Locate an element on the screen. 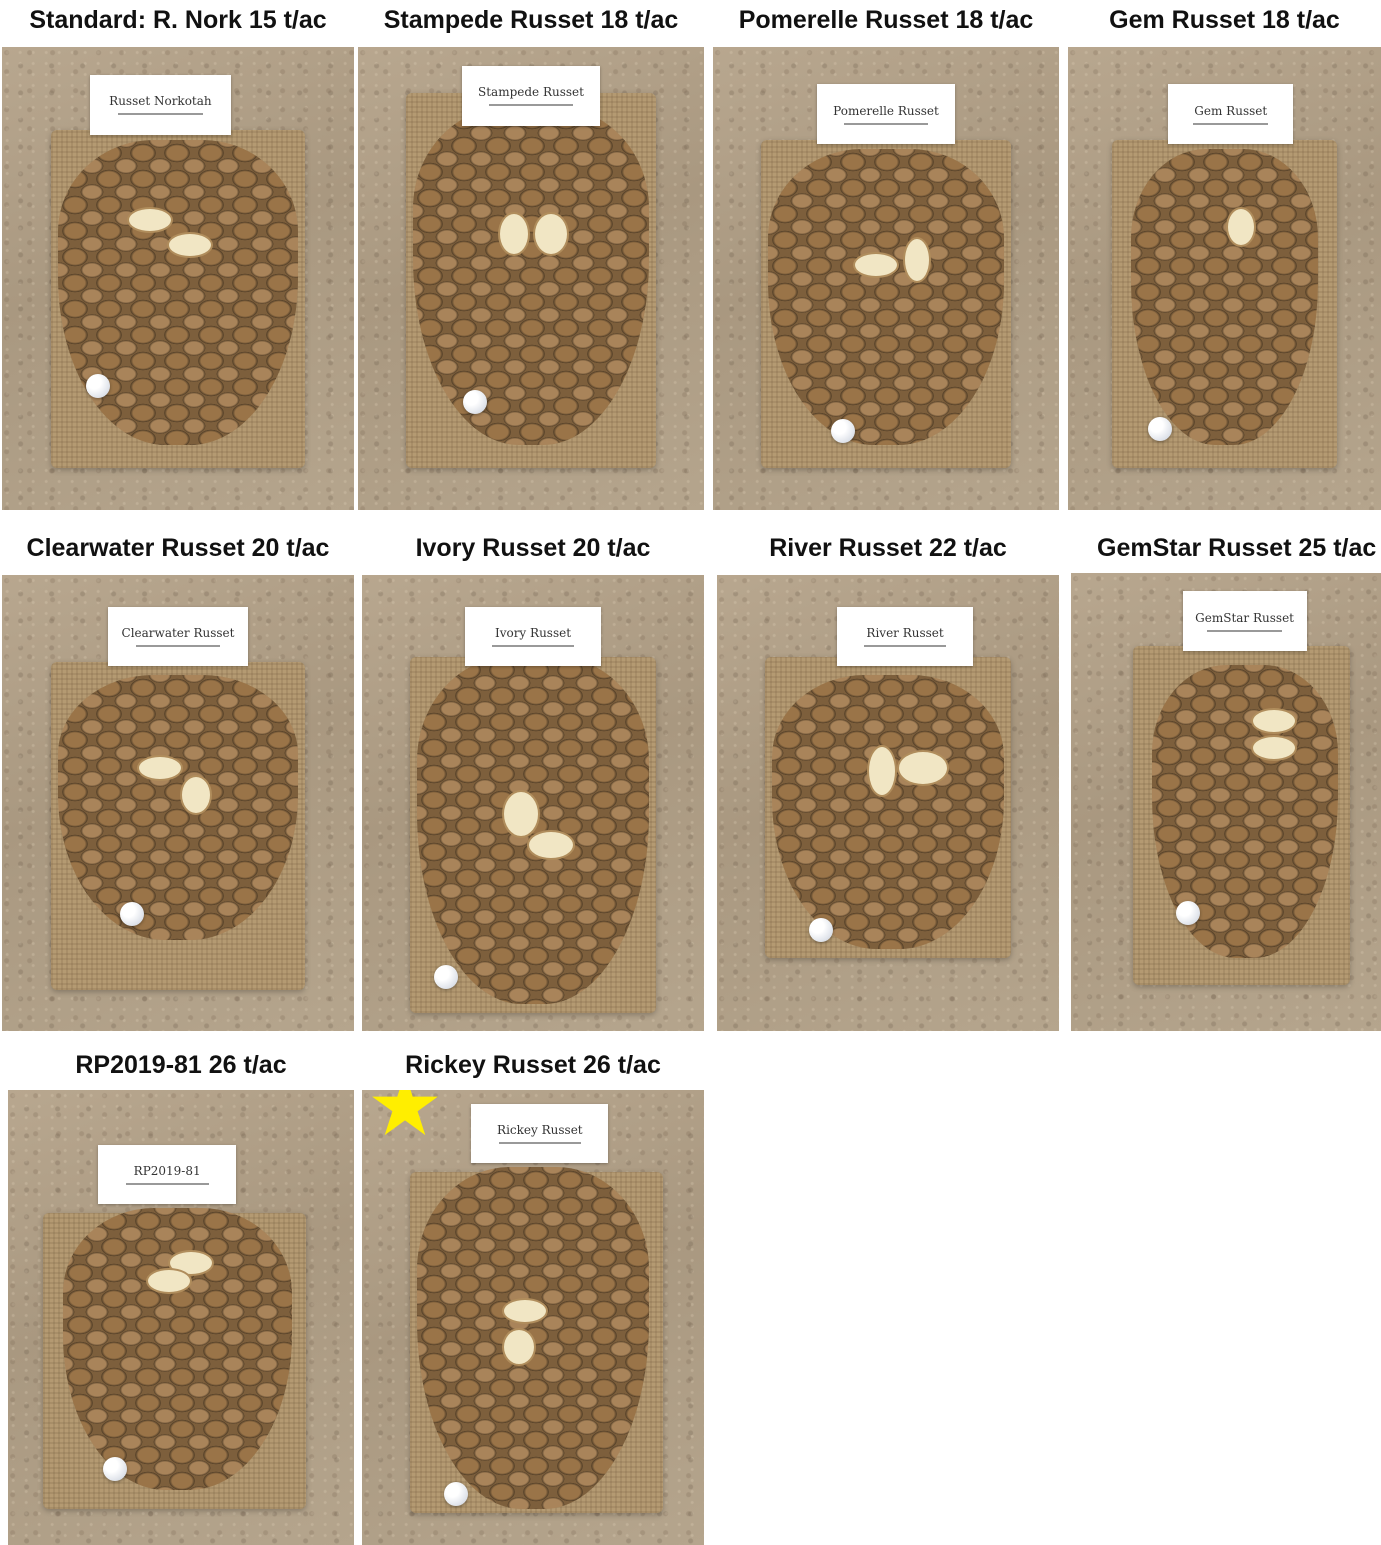 The image size is (1381, 1545). panel-caption: Rickey Russet 26 t/ac is located at coordinates (533, 1064).